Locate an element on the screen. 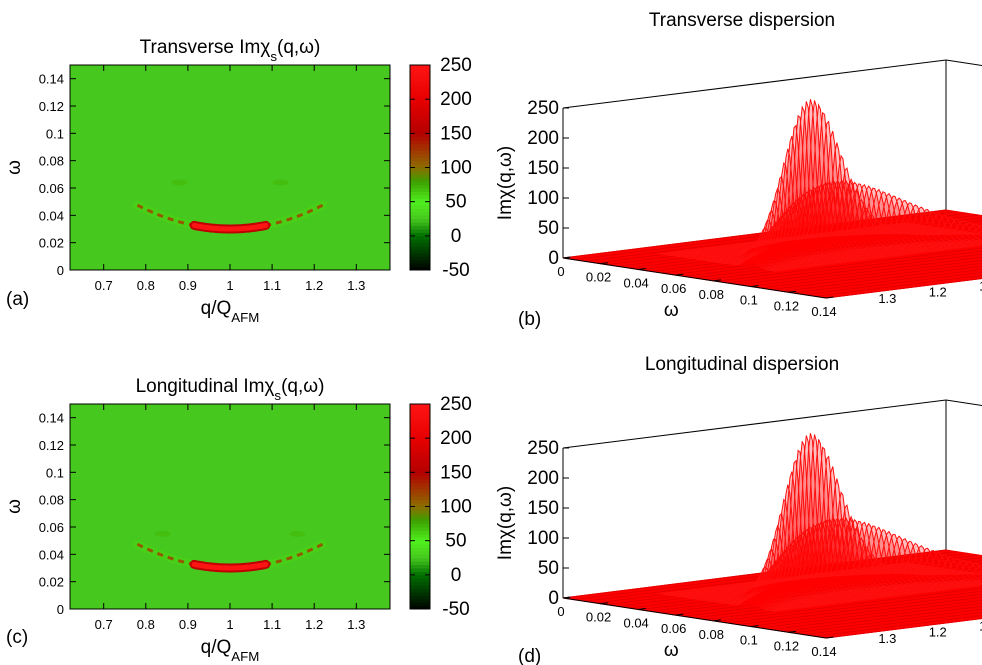  omega-tick-label: 0.08 is located at coordinates (711, 294).